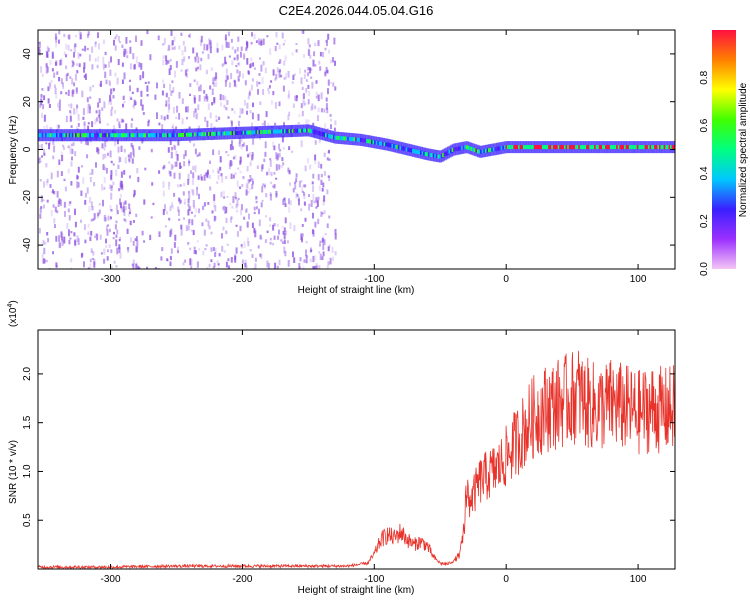  What do you see at coordinates (27, 520) in the screenshot?
I see `y-tick-label: 0.5` at bounding box center [27, 520].